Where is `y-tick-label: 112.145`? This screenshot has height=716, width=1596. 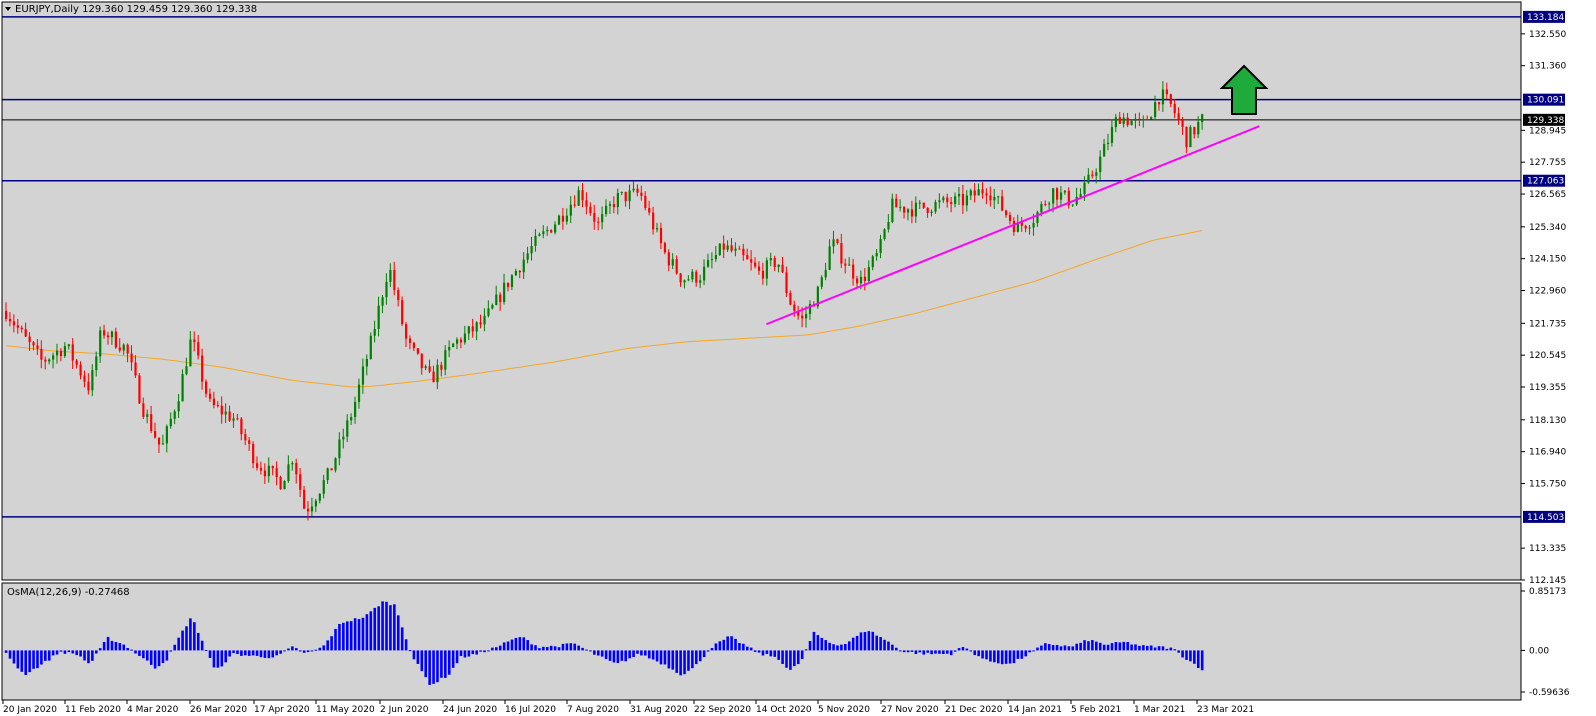 y-tick-label: 112.145 is located at coordinates (1547, 581).